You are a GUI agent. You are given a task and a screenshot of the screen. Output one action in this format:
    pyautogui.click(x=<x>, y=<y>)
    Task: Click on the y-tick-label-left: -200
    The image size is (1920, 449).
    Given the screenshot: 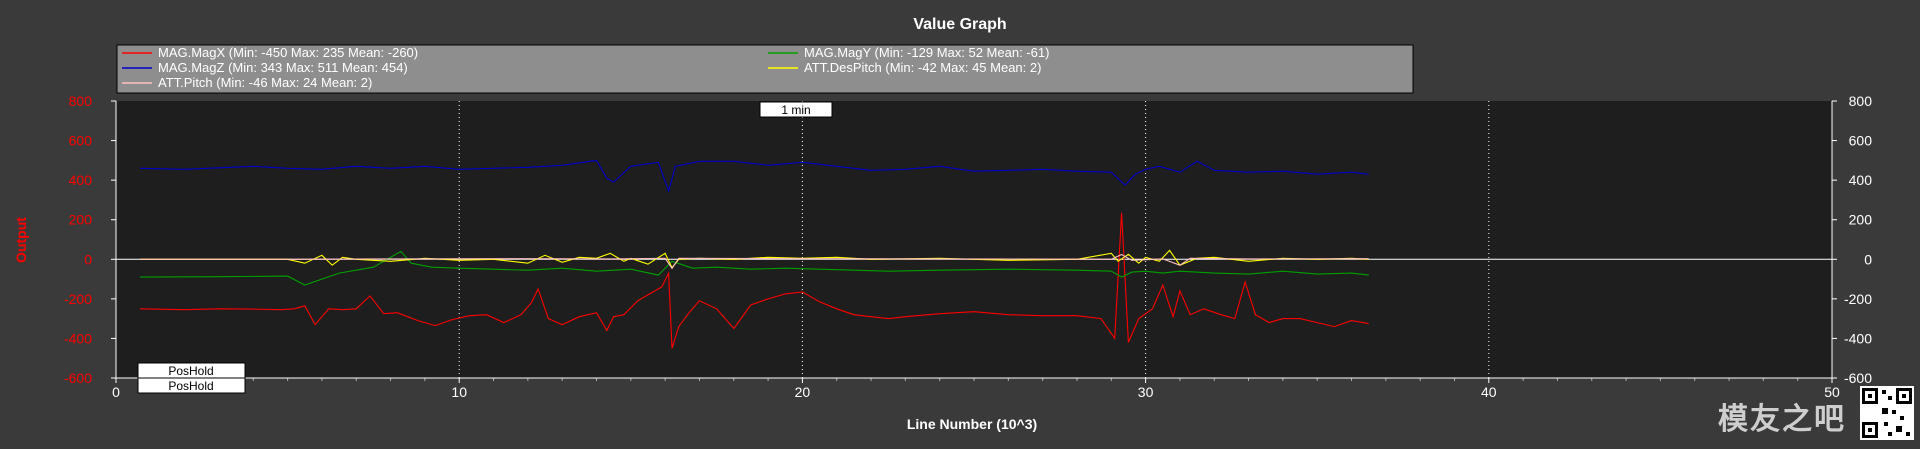 What is the action you would take?
    pyautogui.click(x=78, y=299)
    